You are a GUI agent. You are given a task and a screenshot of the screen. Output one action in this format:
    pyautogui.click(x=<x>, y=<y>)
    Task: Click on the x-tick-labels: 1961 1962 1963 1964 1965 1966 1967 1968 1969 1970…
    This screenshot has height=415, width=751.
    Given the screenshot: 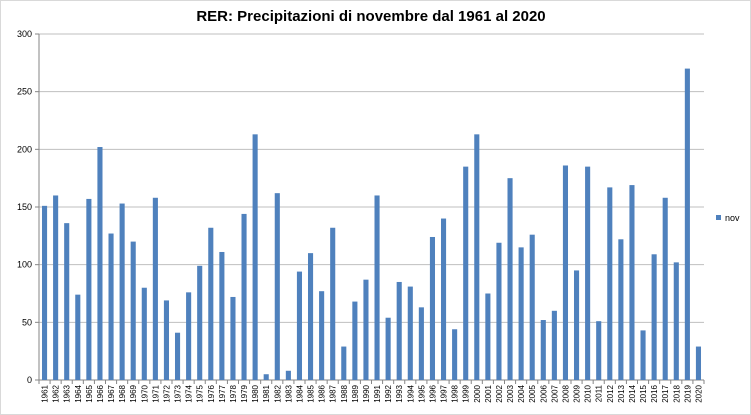 What is the action you would take?
    pyautogui.click(x=371, y=391)
    